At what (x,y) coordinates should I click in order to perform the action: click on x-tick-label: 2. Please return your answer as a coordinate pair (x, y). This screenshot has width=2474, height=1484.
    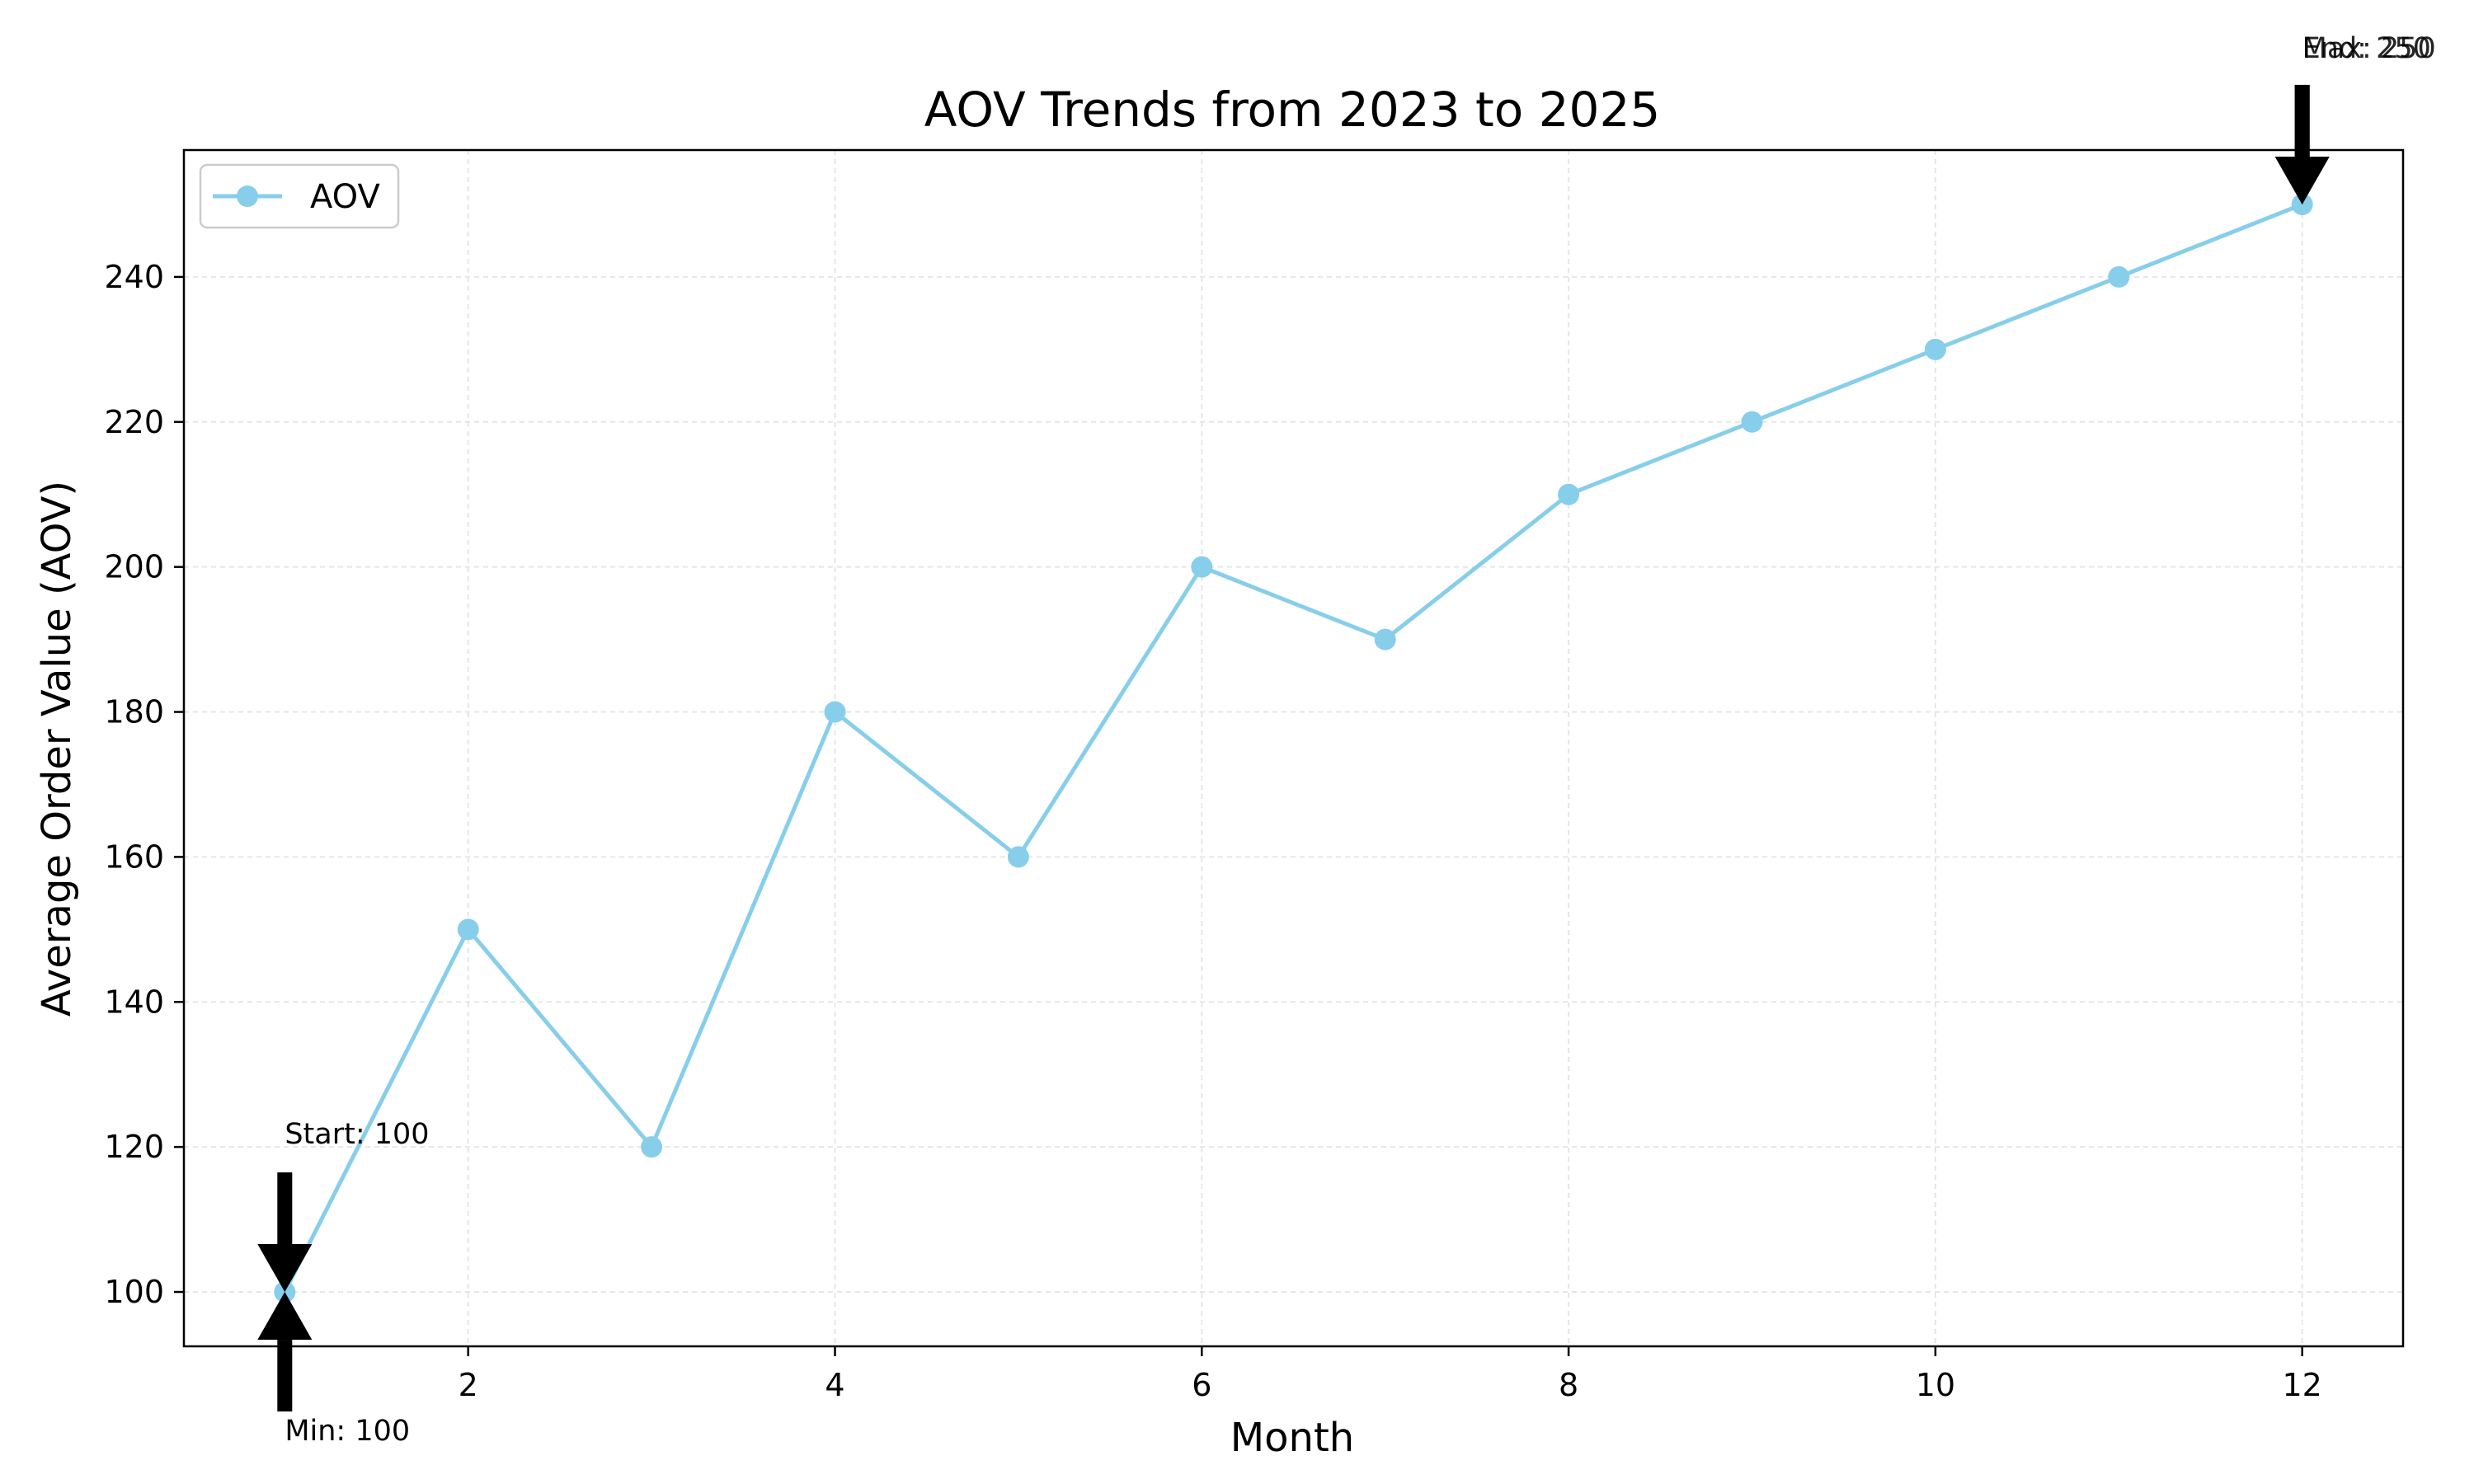
    Looking at the image, I should click on (468, 1385).